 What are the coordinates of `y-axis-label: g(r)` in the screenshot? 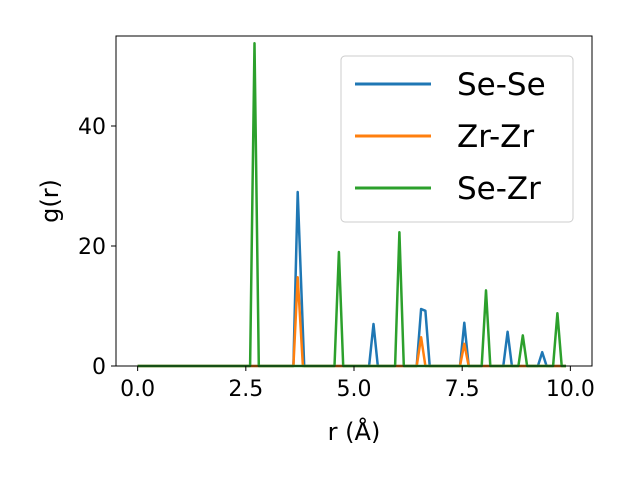 It's located at (50, 201).